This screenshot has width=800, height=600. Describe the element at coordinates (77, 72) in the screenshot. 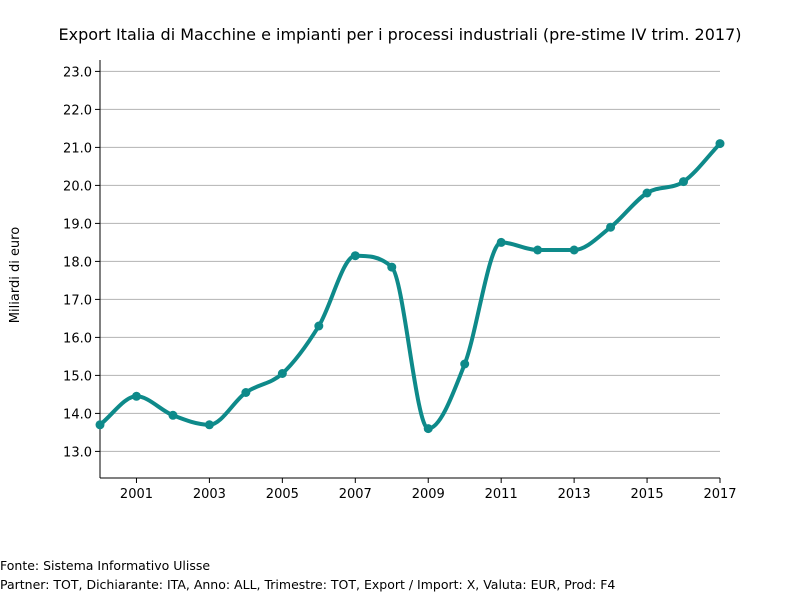

I see `y-tick-label: 23.0` at that location.